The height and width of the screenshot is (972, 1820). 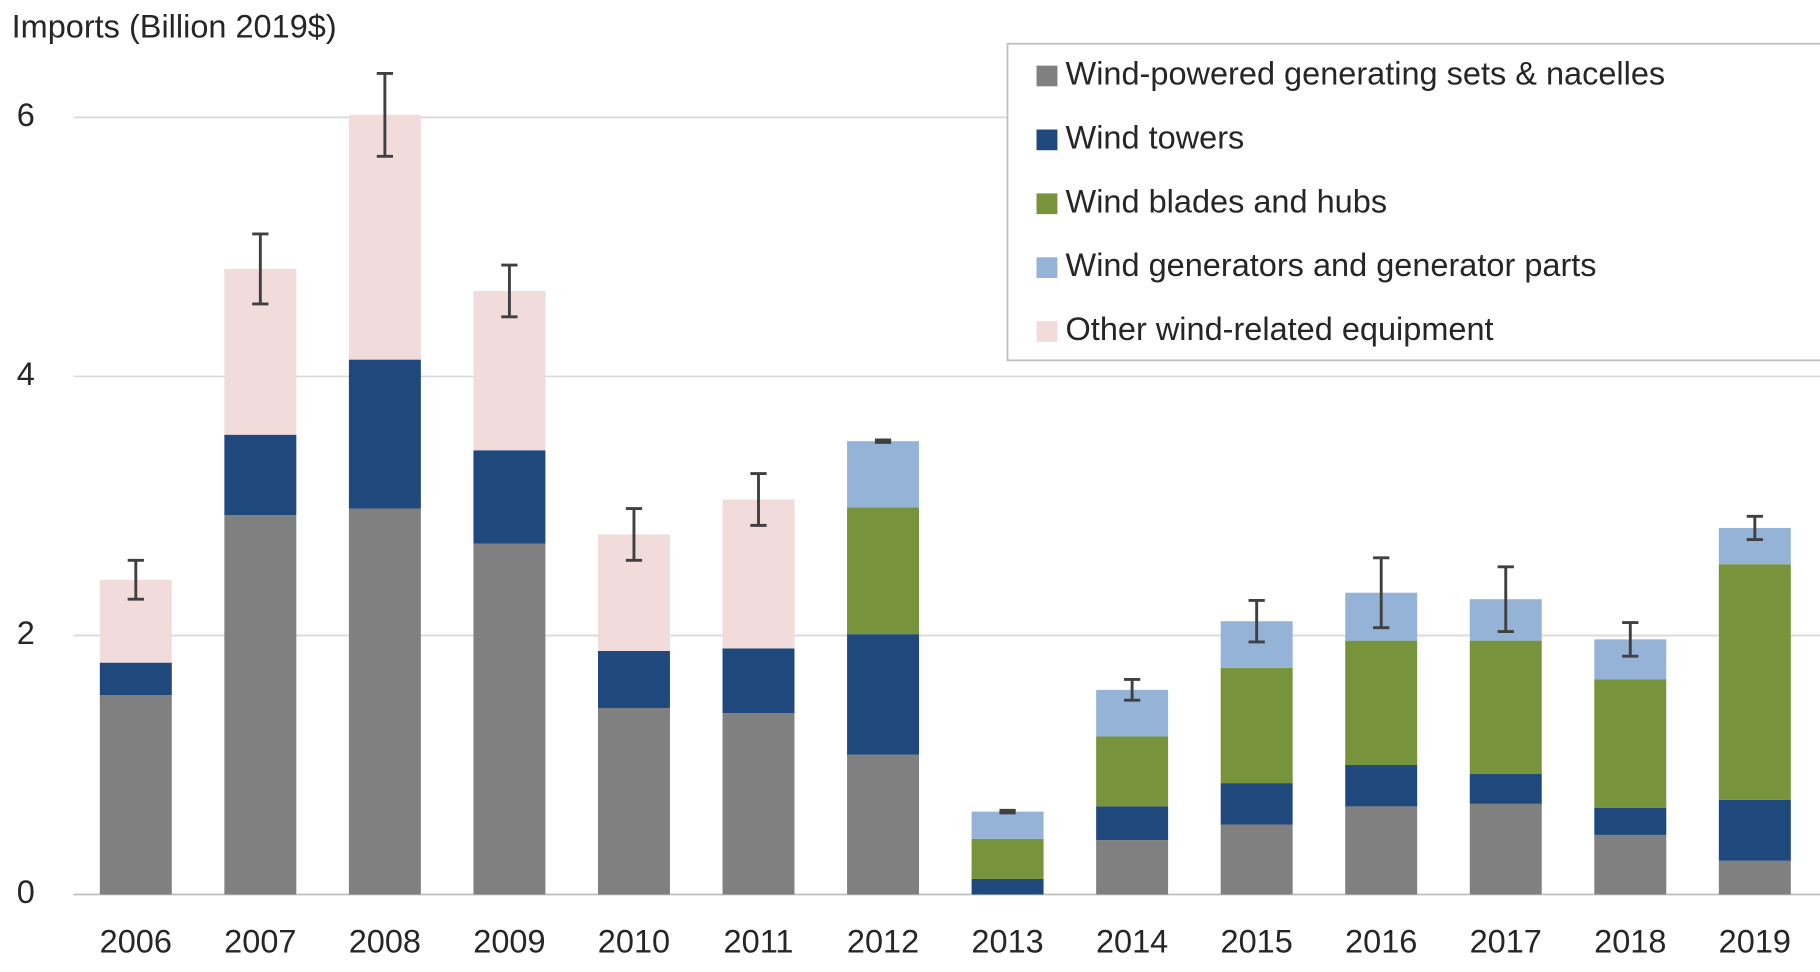 I want to click on x-tick-label: 2011, so click(x=759, y=942).